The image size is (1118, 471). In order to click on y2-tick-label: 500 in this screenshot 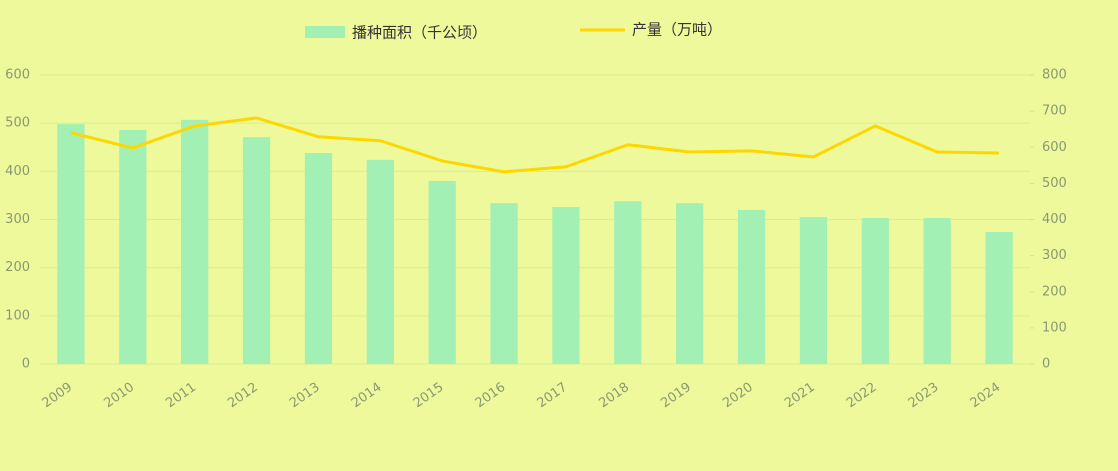, I will do `click(1054, 183)`.